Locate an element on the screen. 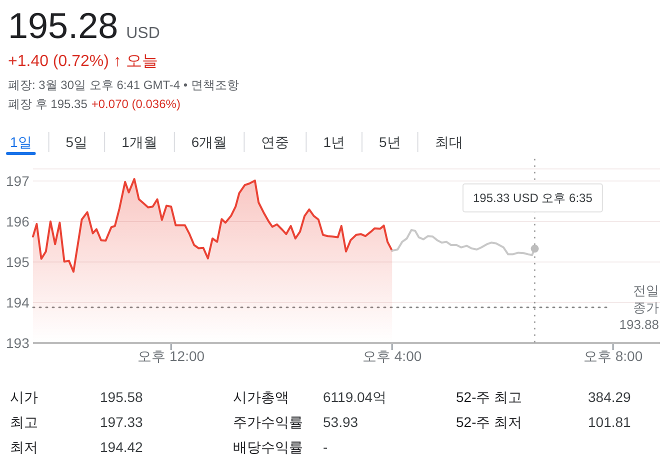  text: 5일 is located at coordinates (77, 142).